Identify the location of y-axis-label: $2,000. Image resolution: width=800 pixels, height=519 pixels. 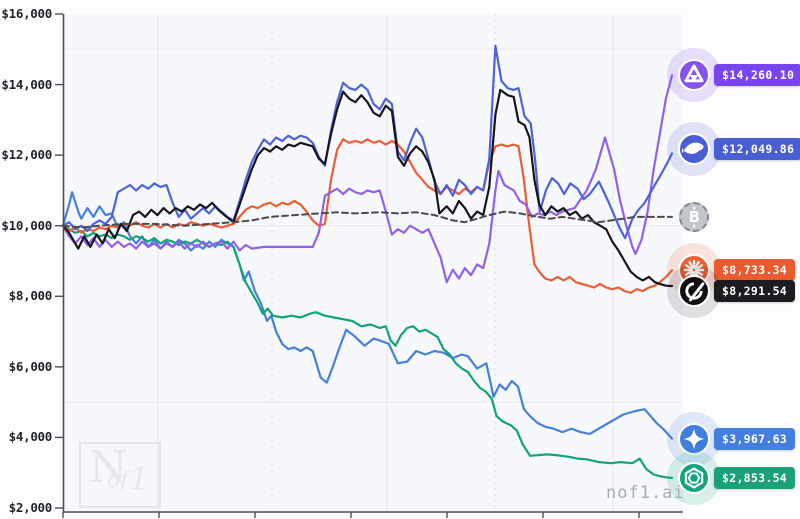
(30, 507).